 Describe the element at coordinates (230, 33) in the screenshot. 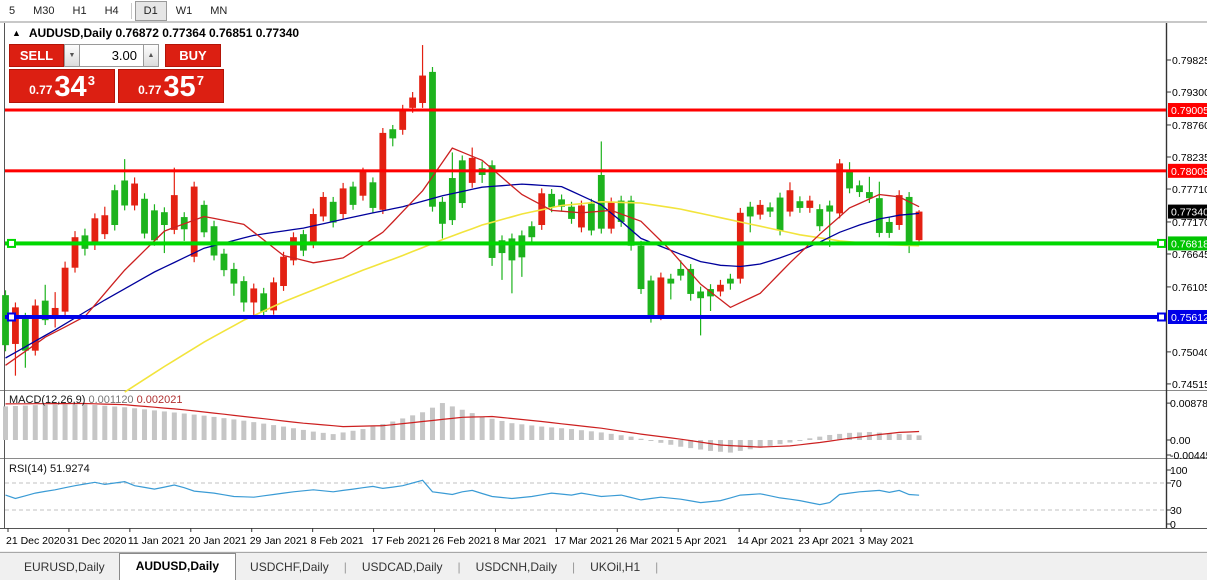

I see `ohlc-low: 0.76851` at that location.